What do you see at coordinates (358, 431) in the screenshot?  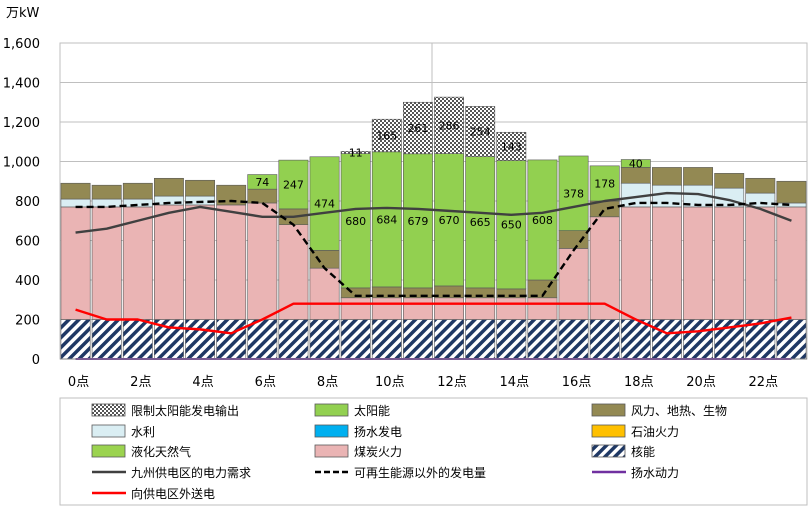 I see `legend-item-pumped_gen: 扬水发电` at bounding box center [358, 431].